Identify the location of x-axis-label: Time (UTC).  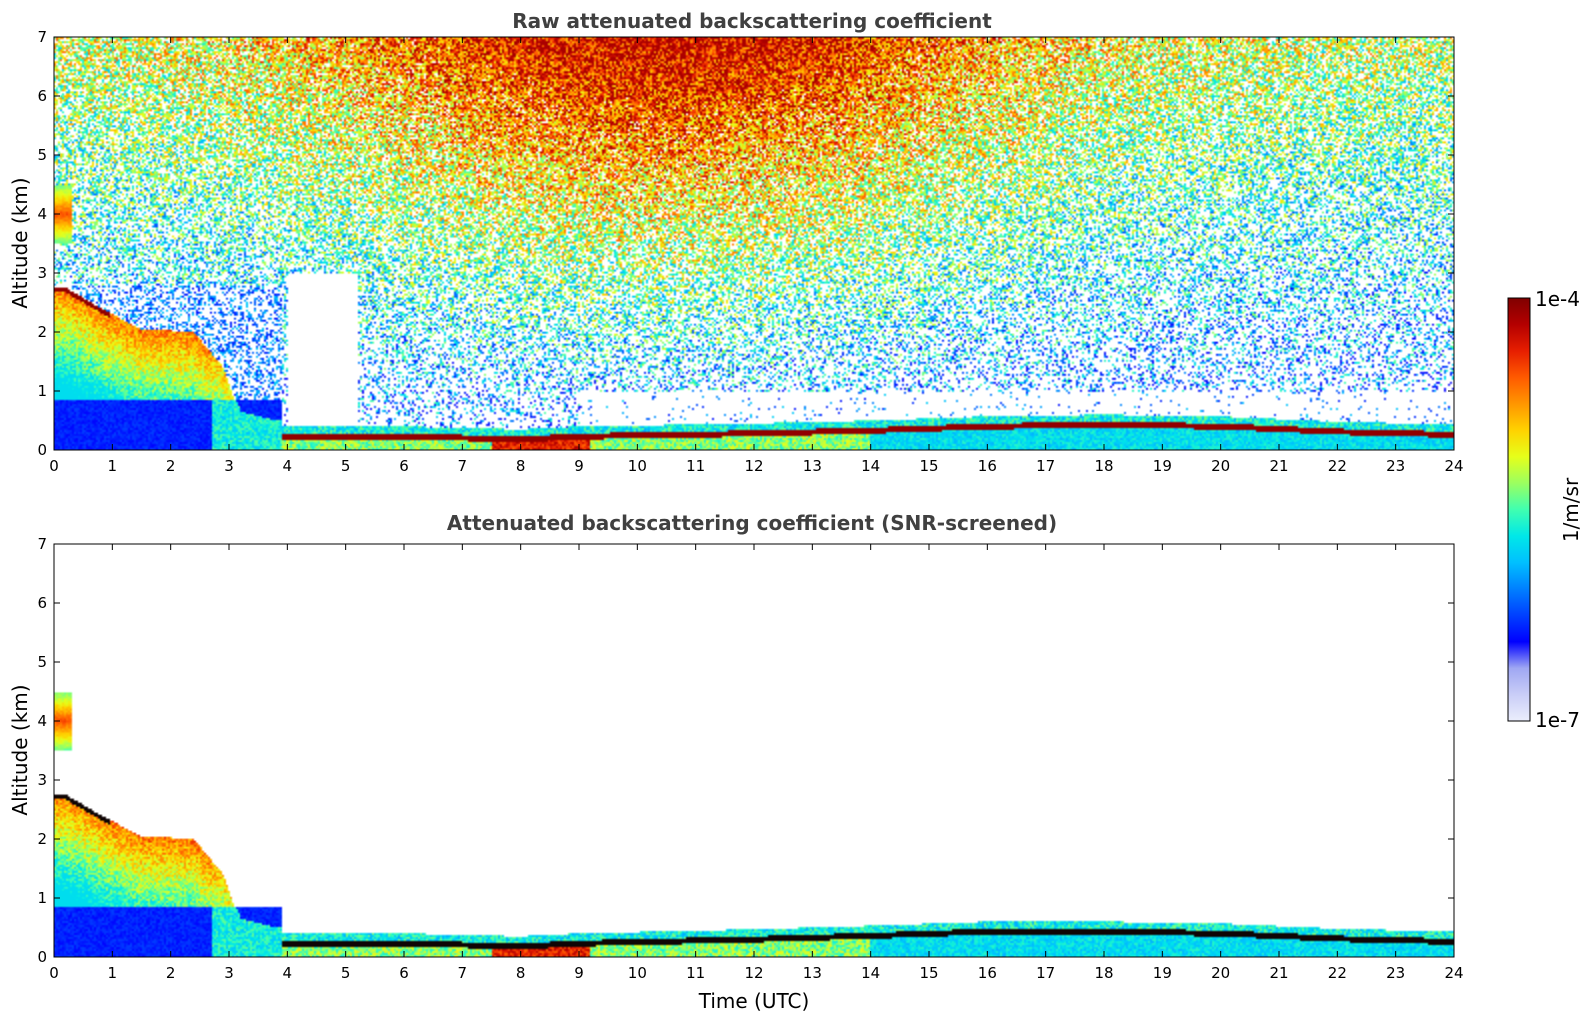
(754, 1001).